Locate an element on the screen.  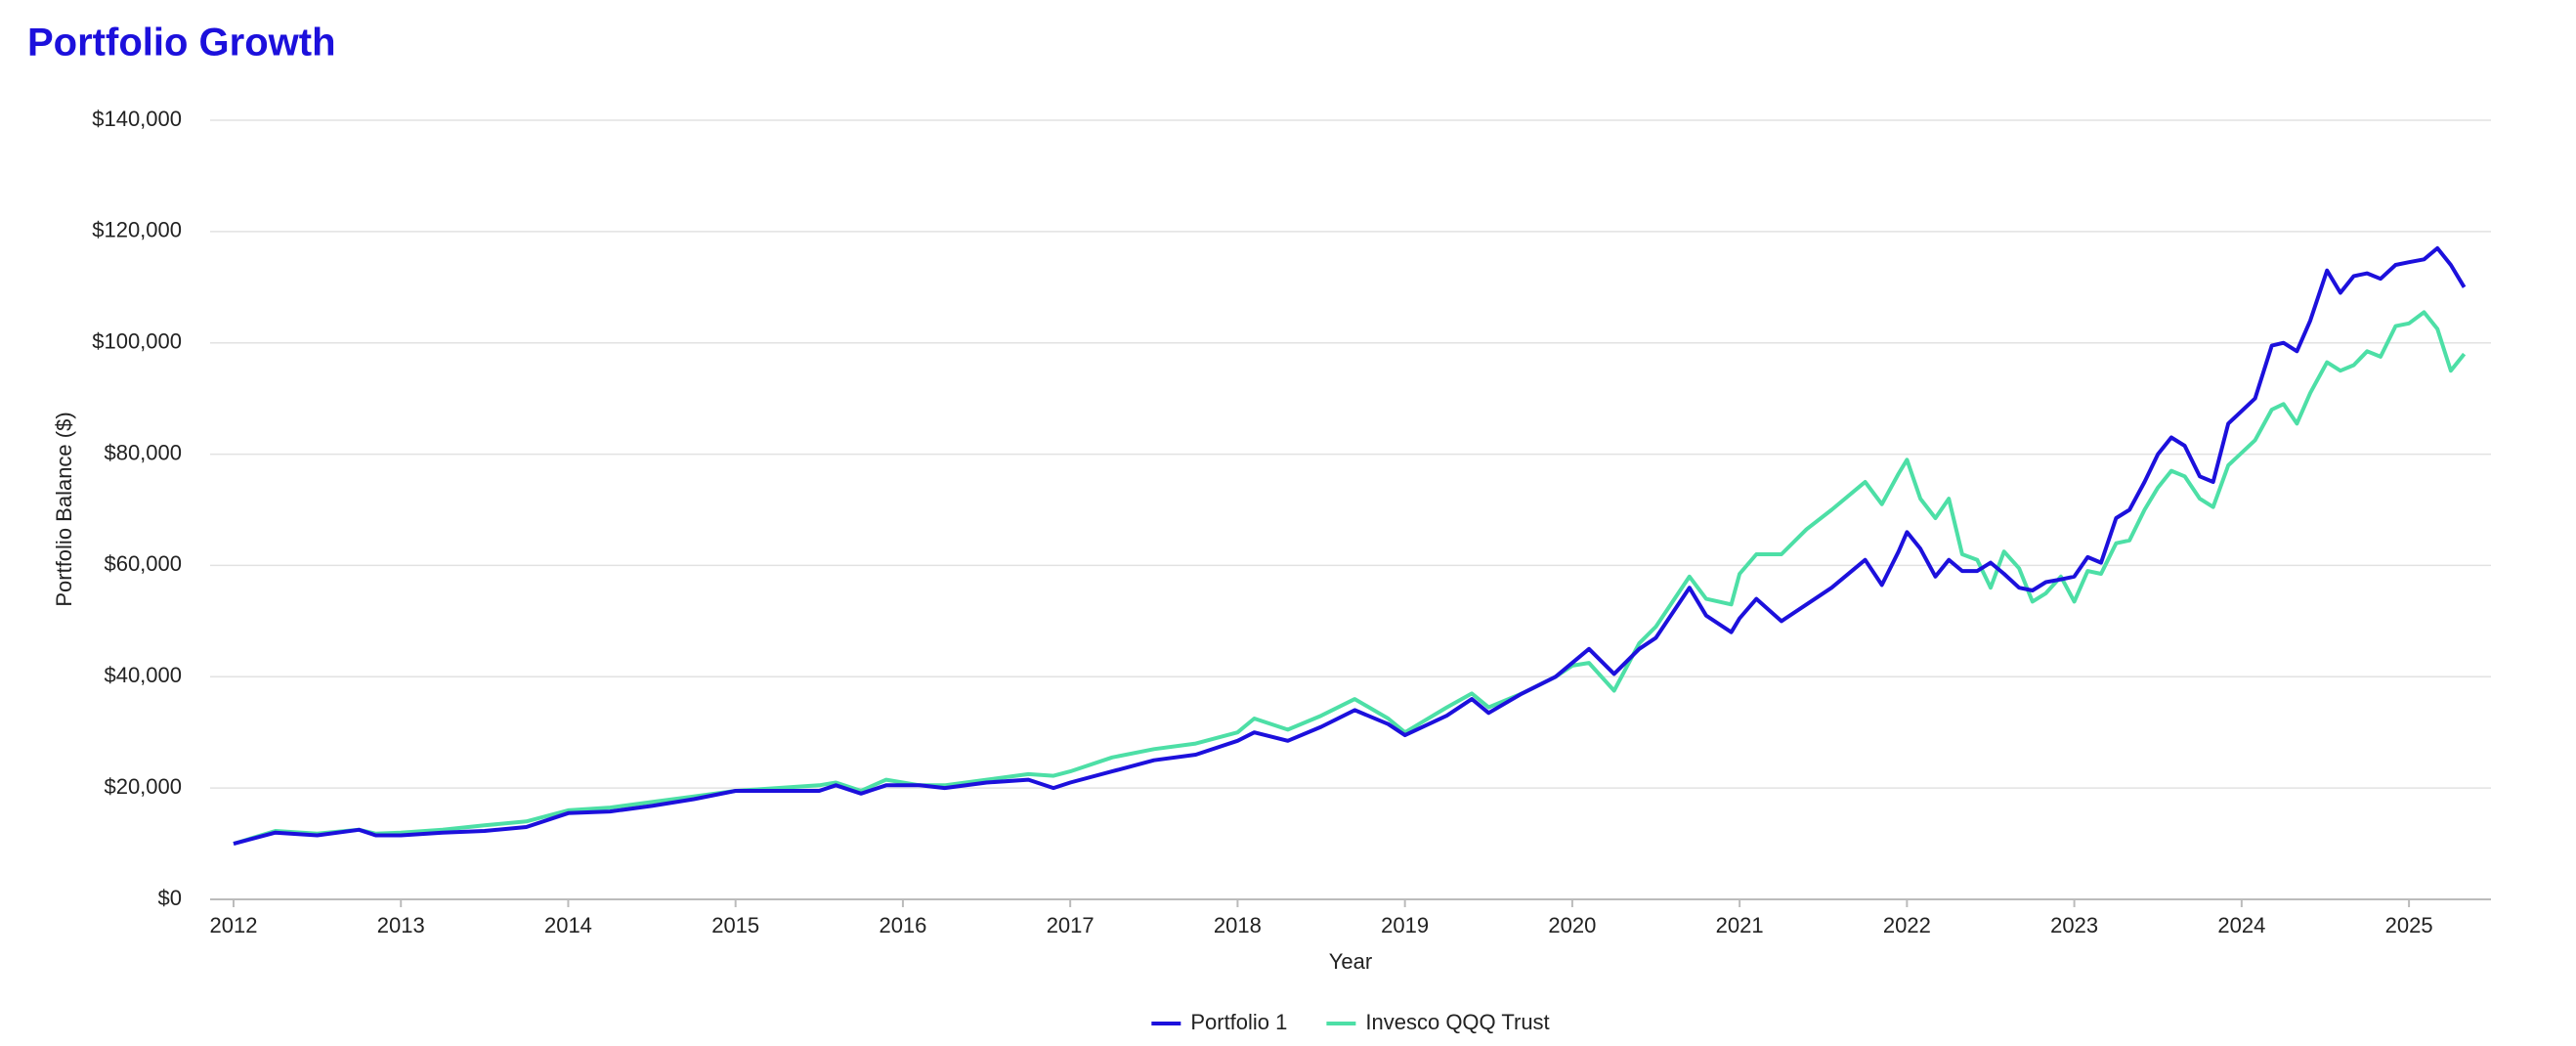
x-tick-label: 2021 is located at coordinates (1740, 925).